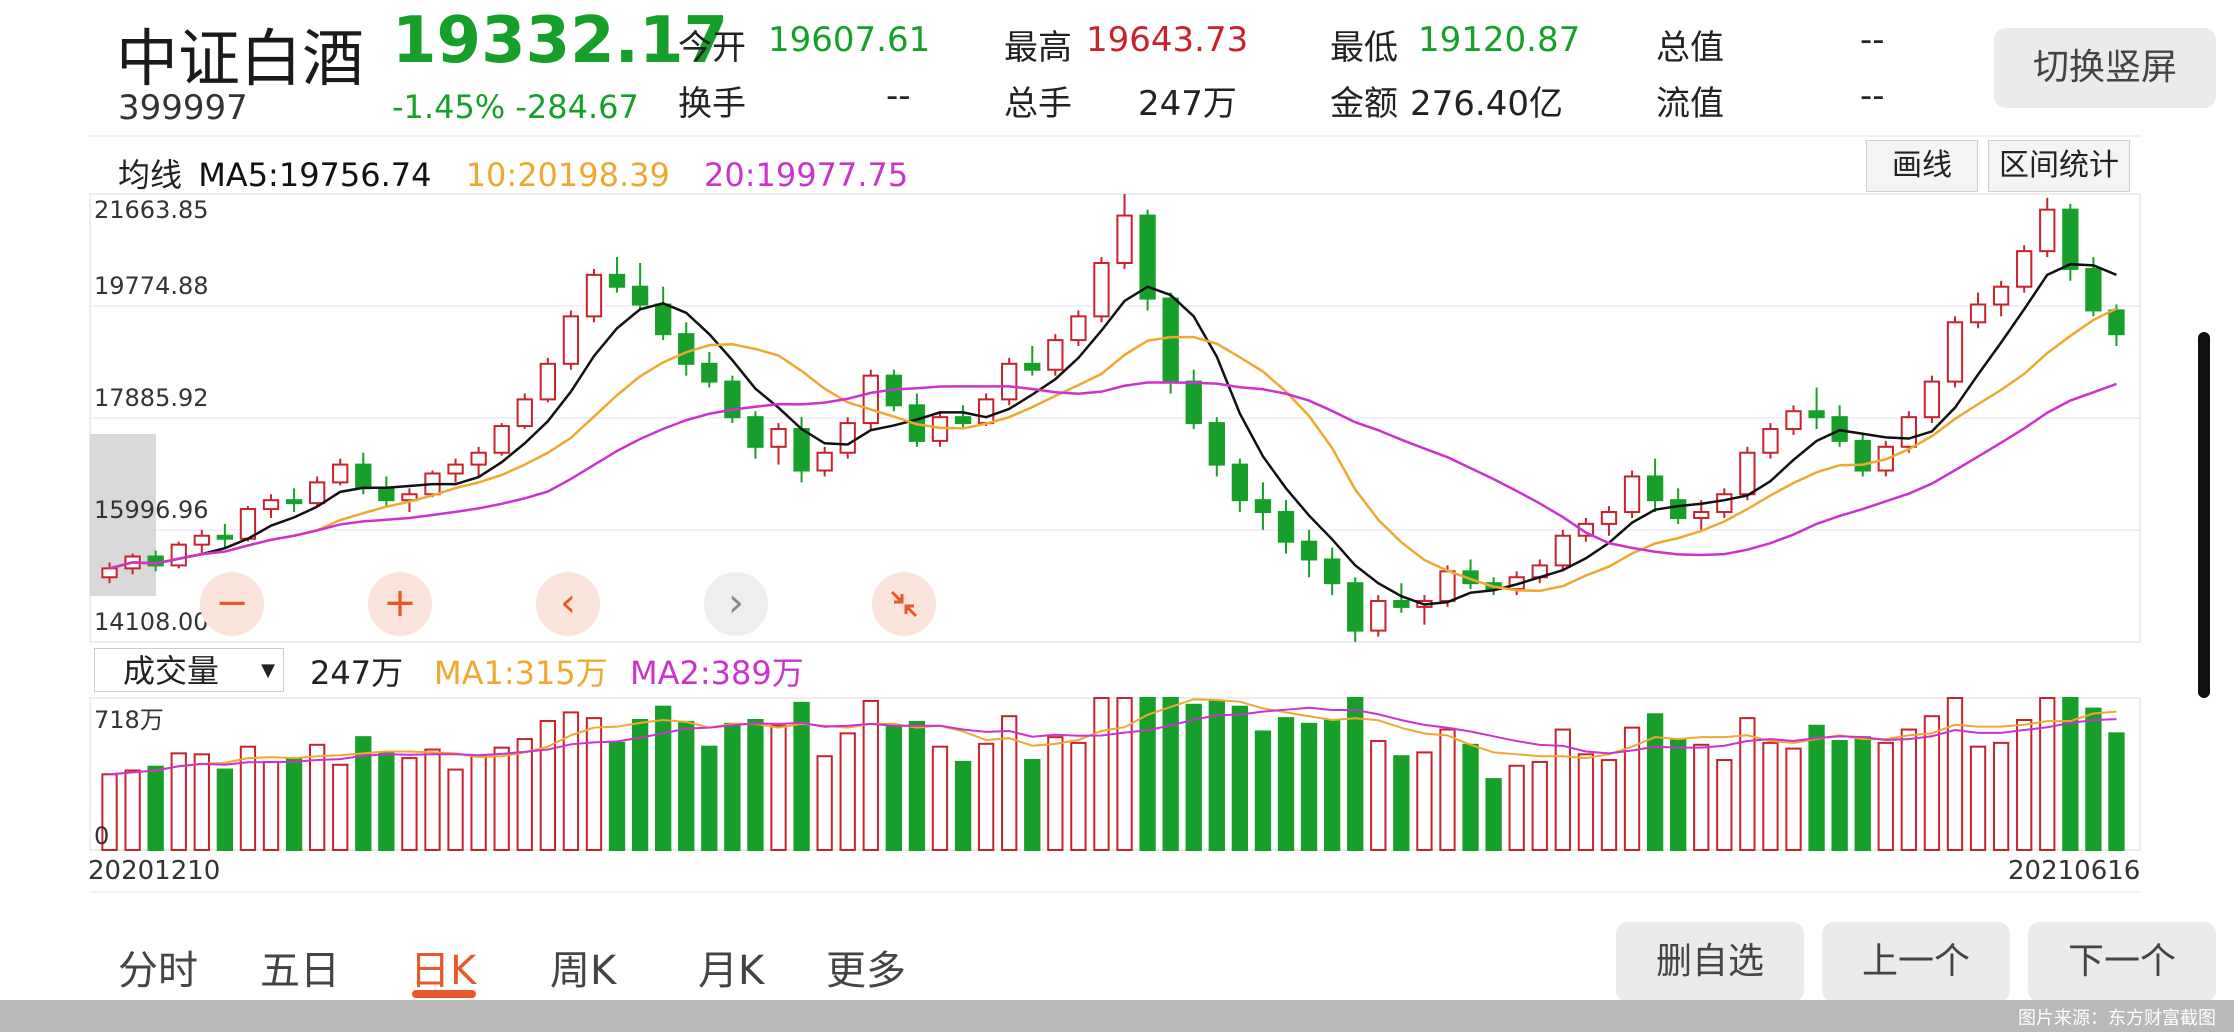 The width and height of the screenshot is (2234, 1032). I want to click on price-axis-label-5: 14108.00, so click(151, 622).